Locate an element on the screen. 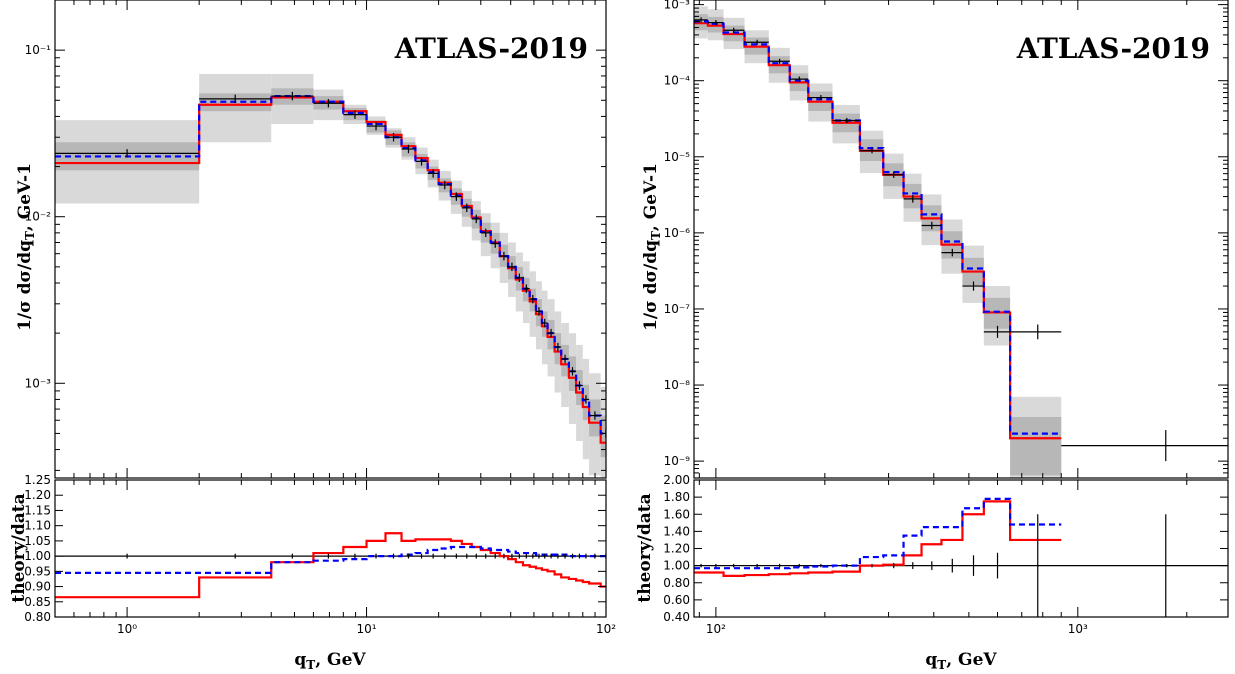 Image resolution: width=1235 pixels, height=674 pixels. y-tick-label: 10⁻¹ is located at coordinates (38, 50).